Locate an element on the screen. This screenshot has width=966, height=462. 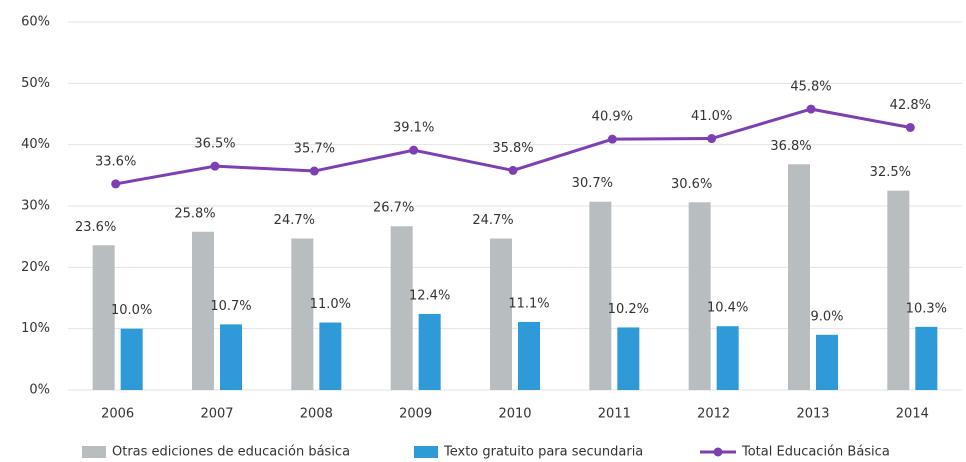
legend-label: Texto gratuito para secundaria is located at coordinates (543, 452).